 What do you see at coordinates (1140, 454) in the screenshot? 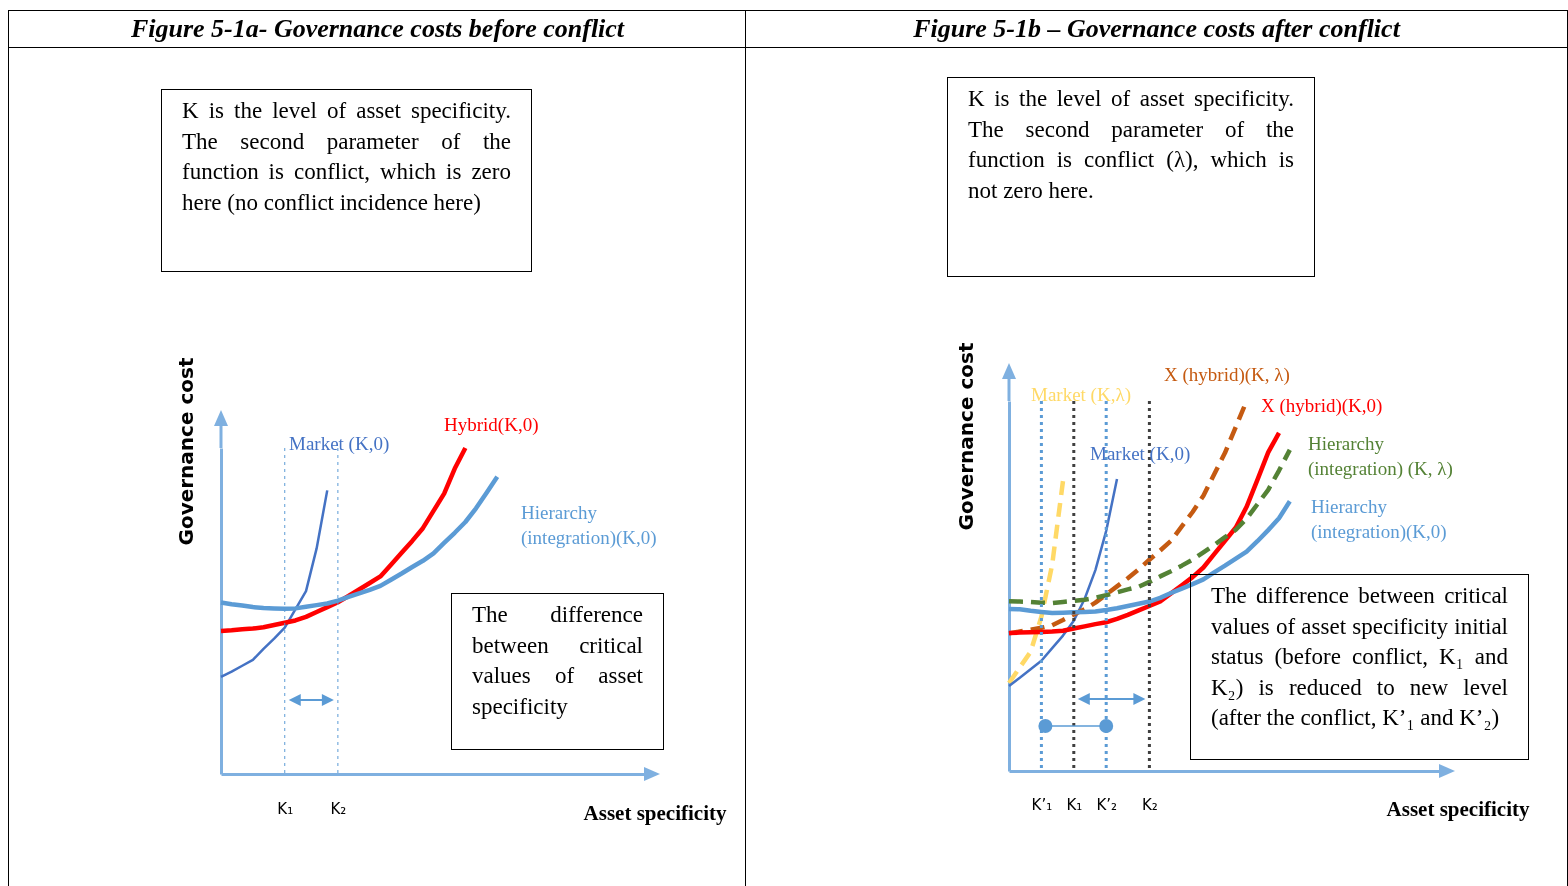
I see `series-label: Market (K,0)` at bounding box center [1140, 454].